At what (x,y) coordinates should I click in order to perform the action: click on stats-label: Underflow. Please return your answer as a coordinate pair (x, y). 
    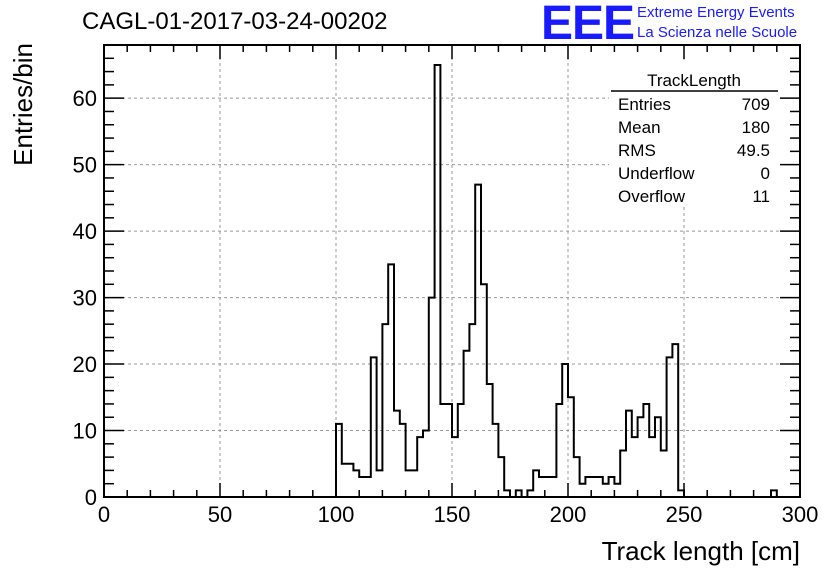
    Looking at the image, I should click on (656, 173).